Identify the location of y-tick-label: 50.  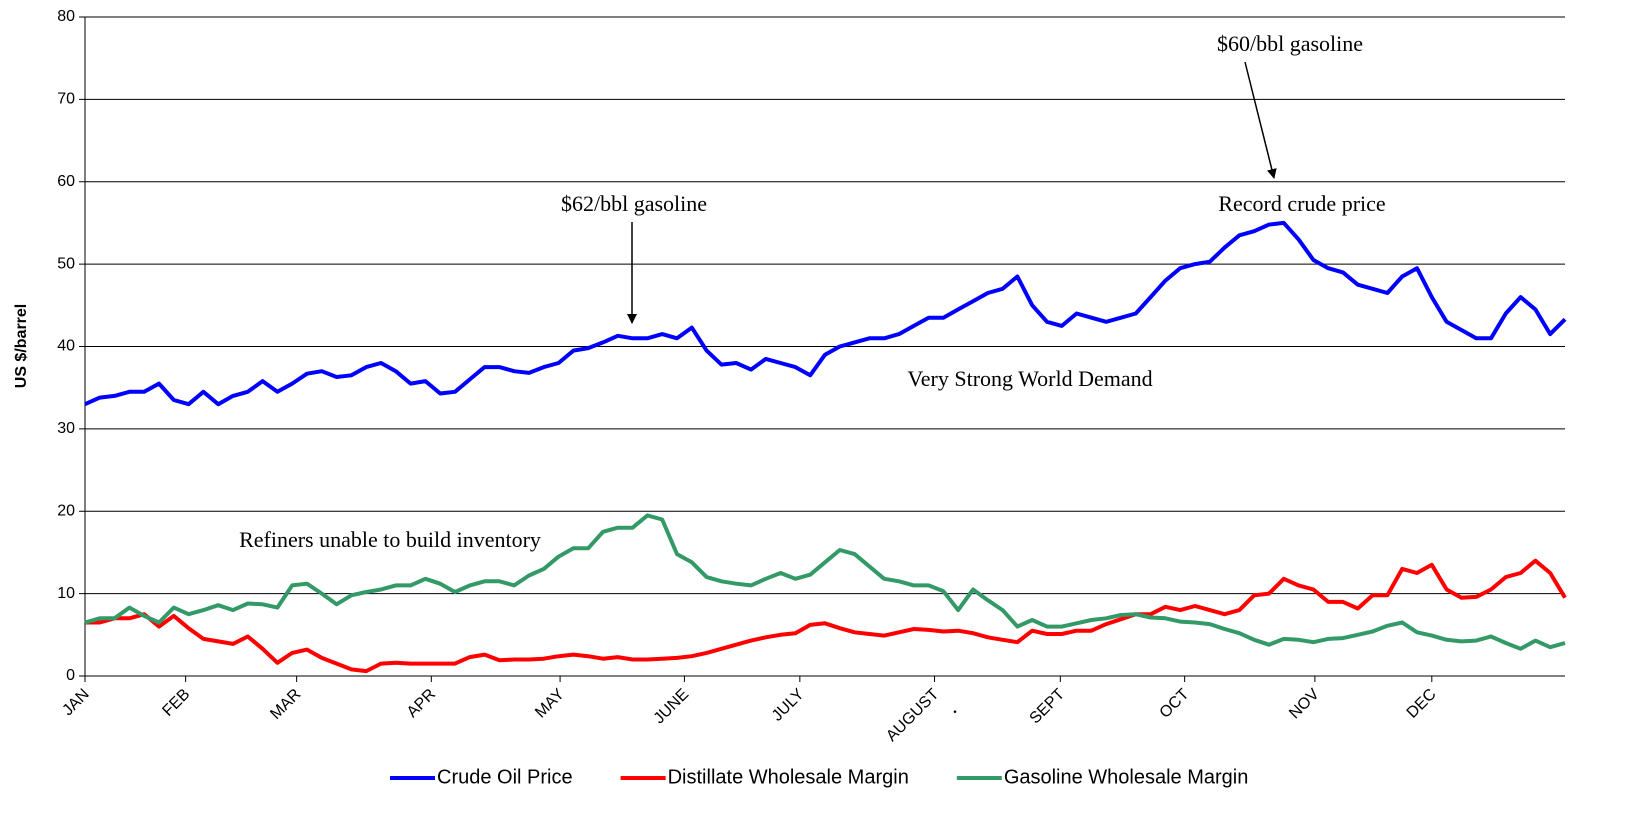
(66, 263).